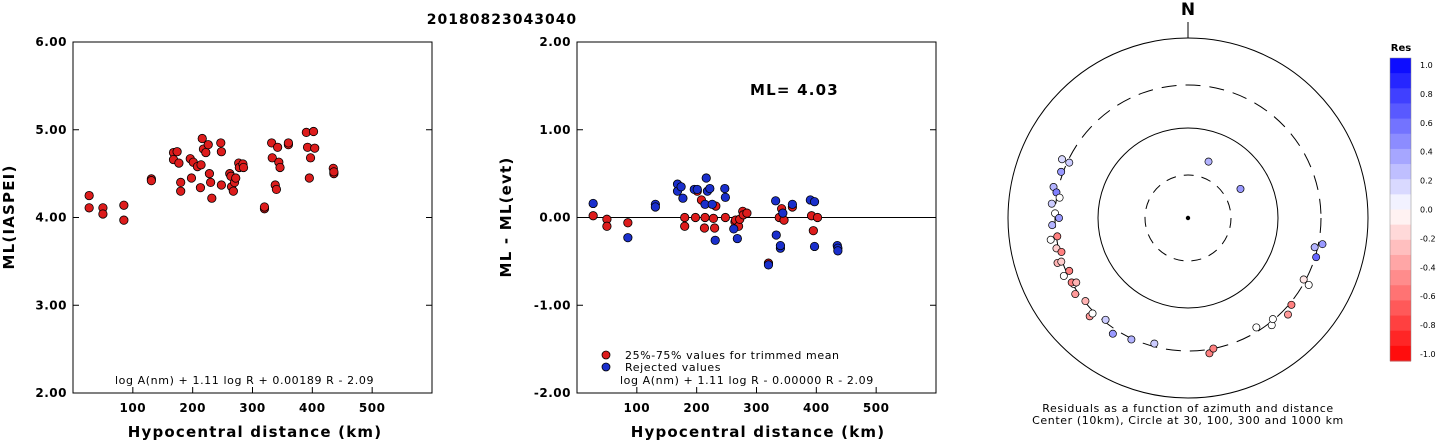  I want to click on residual-xtick-label: 200, so click(696, 408).